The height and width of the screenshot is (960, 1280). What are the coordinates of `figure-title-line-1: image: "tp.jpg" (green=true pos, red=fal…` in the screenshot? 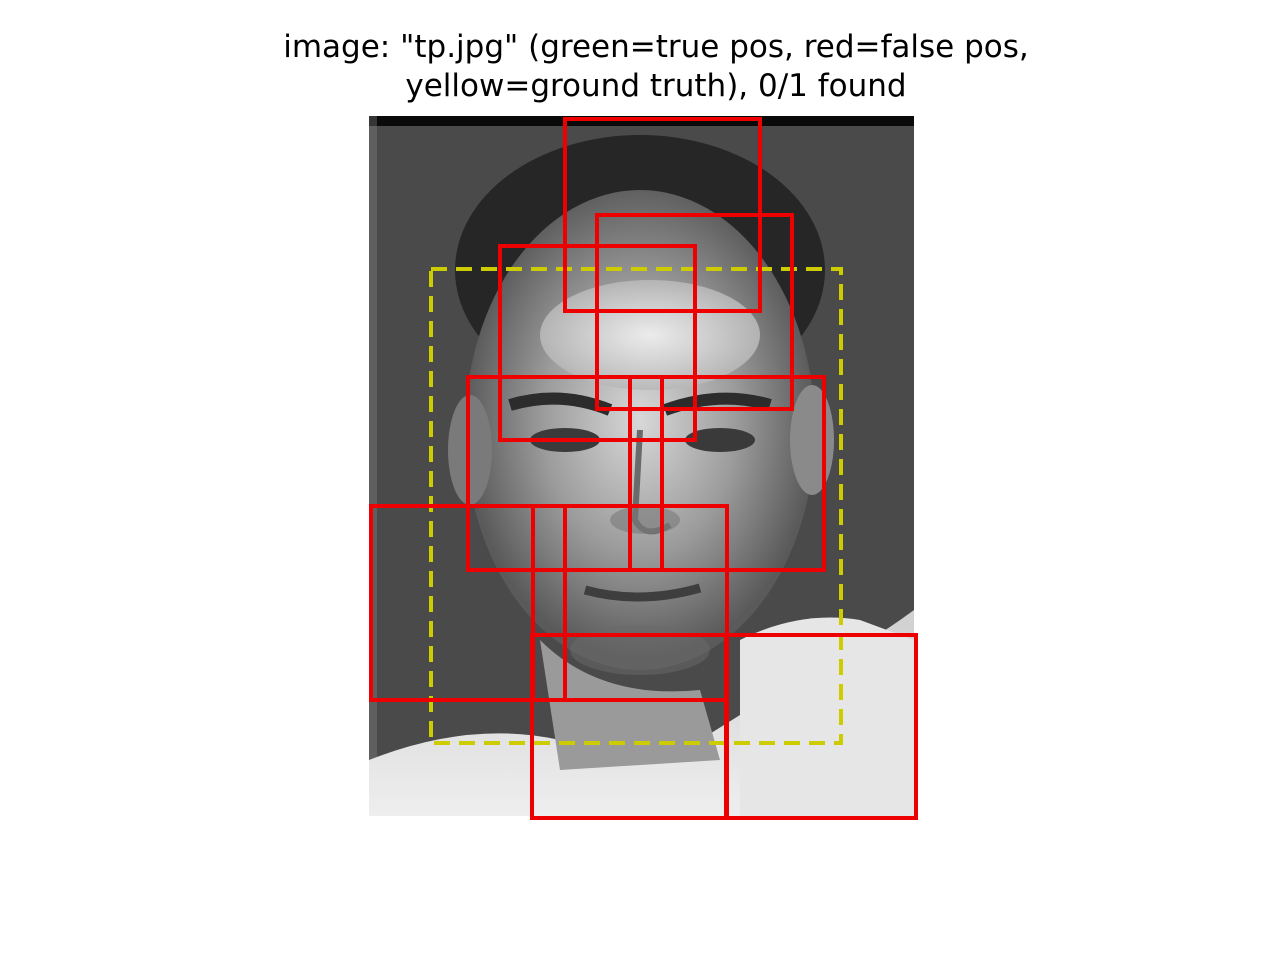 It's located at (656, 47).